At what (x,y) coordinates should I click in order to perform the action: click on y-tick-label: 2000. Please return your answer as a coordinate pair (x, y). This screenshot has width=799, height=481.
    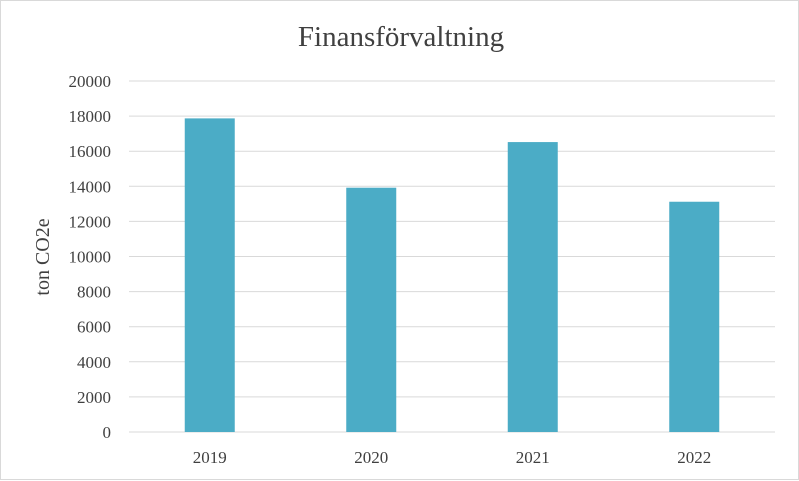
    Looking at the image, I should click on (94, 397).